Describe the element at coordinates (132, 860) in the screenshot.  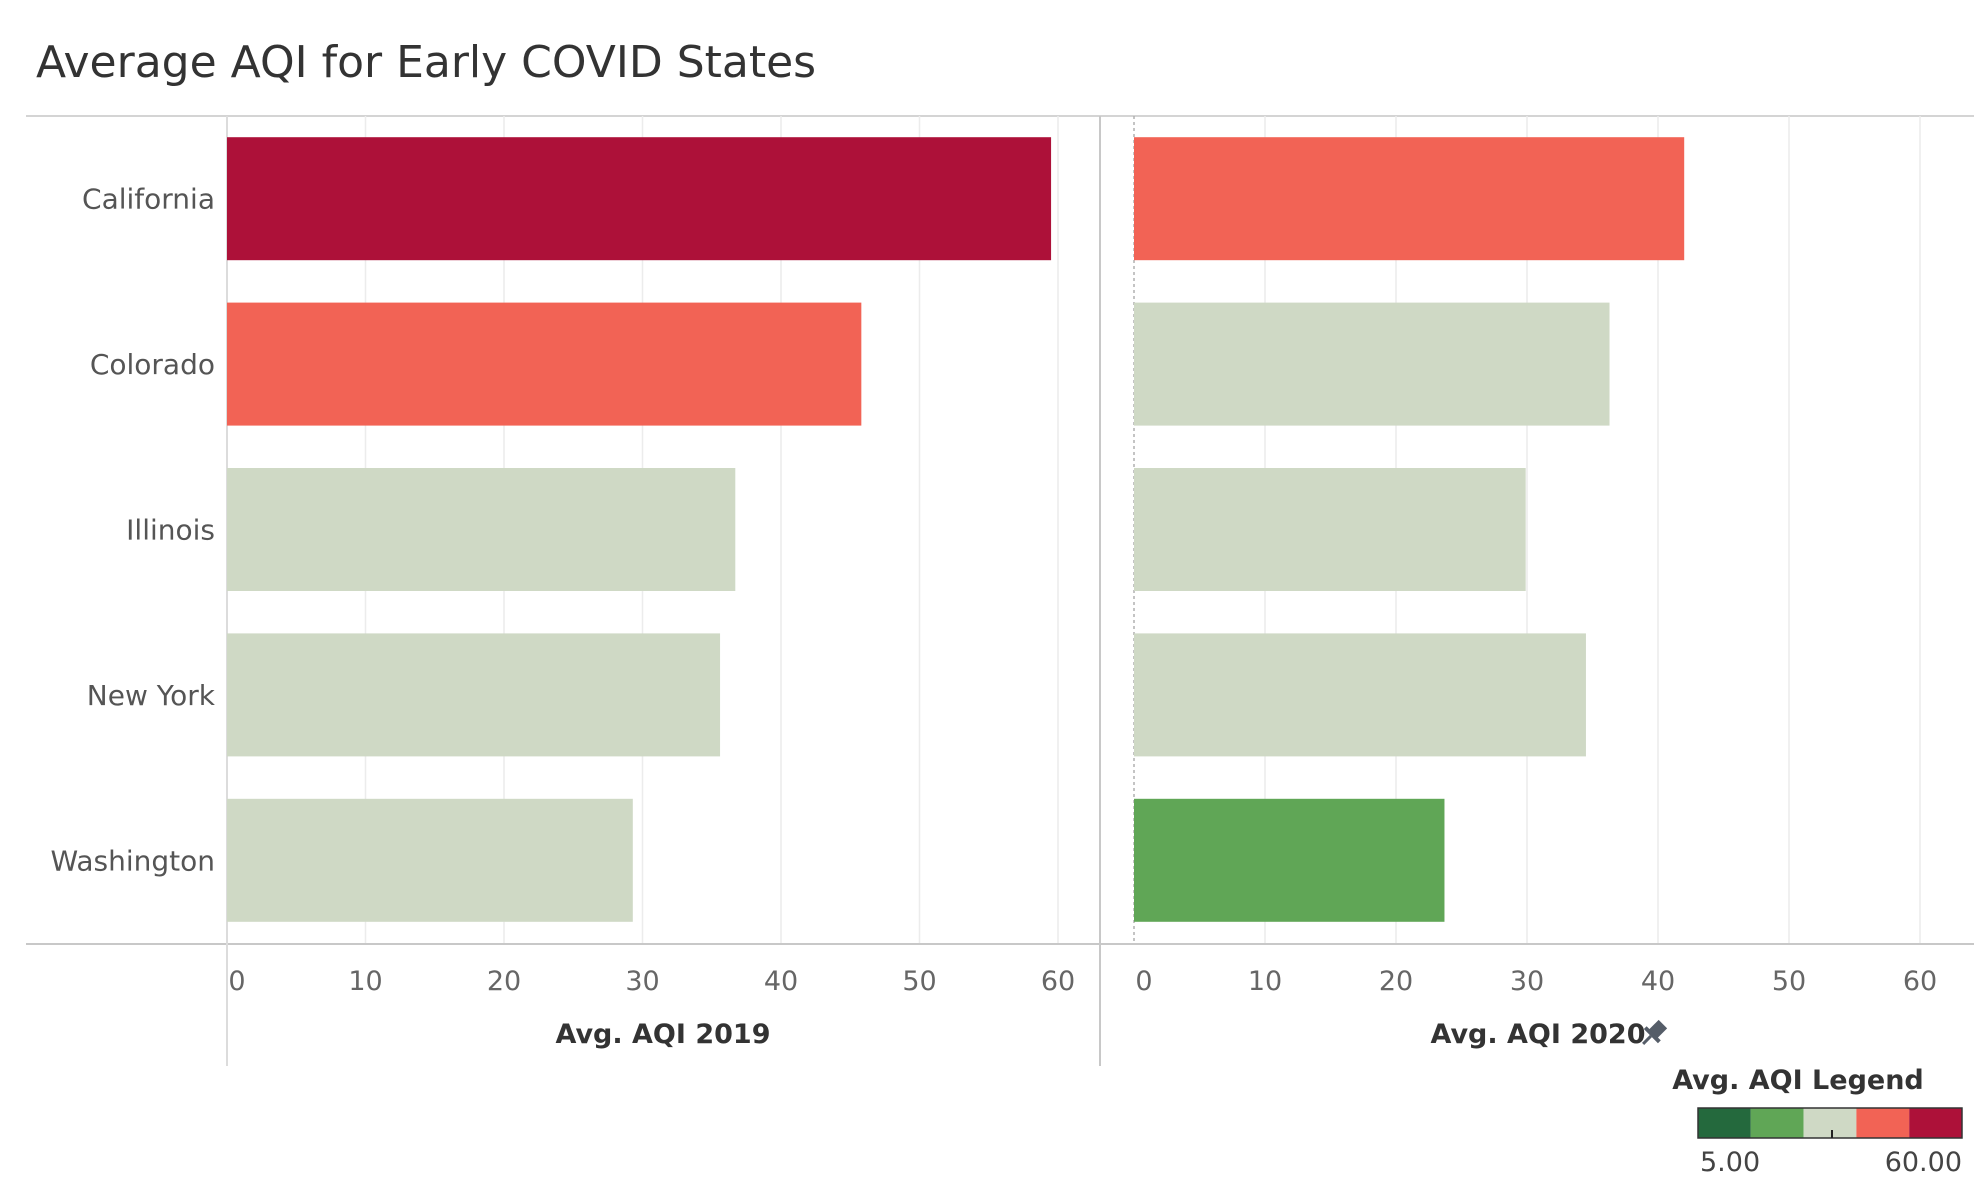
I see `category-label: Washington` at that location.